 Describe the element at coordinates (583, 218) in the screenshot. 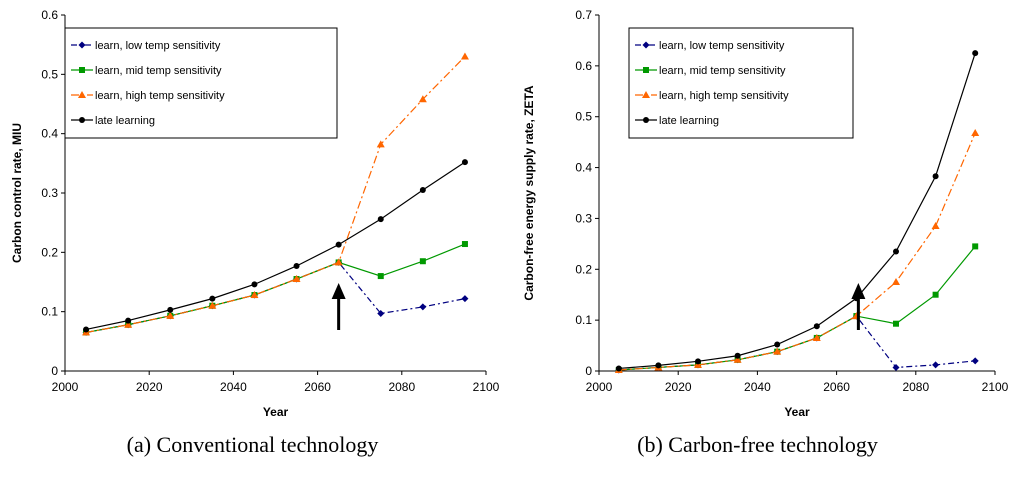

I see `y-tick-label: 0.3` at that location.